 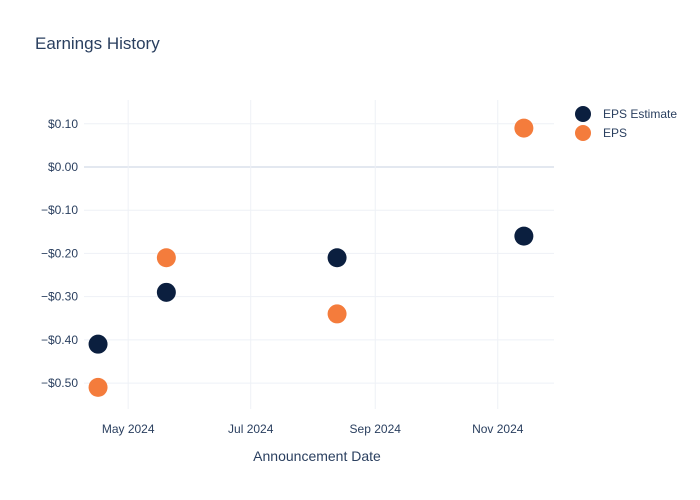 I want to click on x-tick-label: Jul 2024, so click(x=251, y=429).